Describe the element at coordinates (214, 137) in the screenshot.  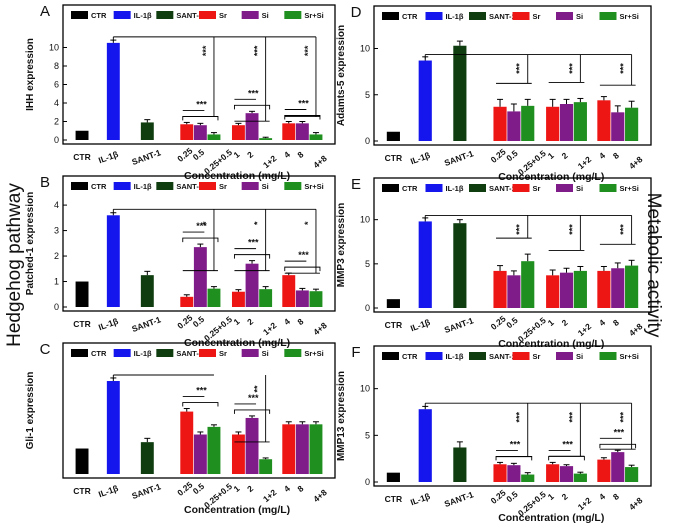
I see `panel-a-bar-sr-si` at that location.